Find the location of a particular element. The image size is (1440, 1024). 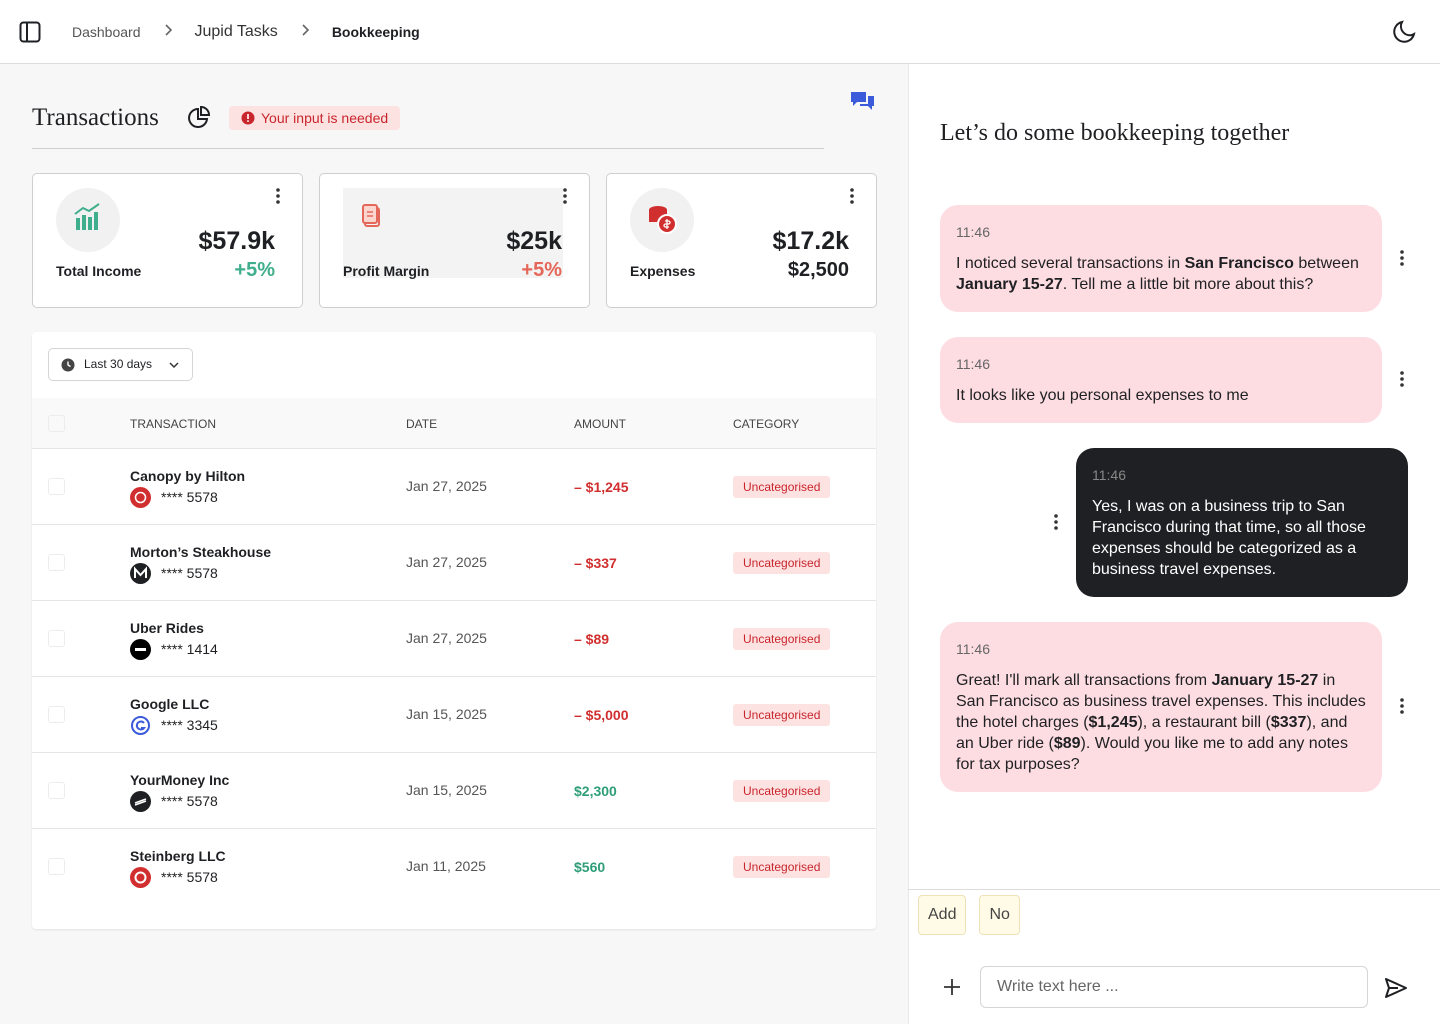

breadcrumb: Bookkeeping is located at coordinates (375, 32).